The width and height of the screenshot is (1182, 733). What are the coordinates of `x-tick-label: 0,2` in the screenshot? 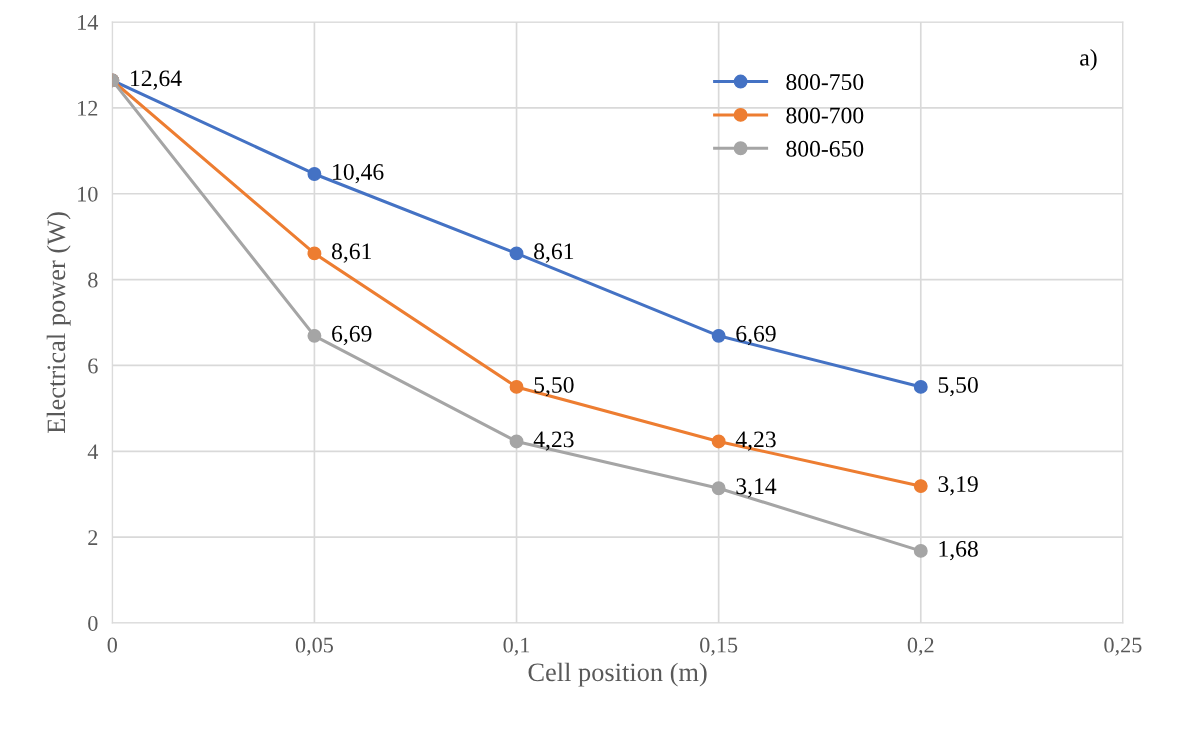 It's located at (920, 646).